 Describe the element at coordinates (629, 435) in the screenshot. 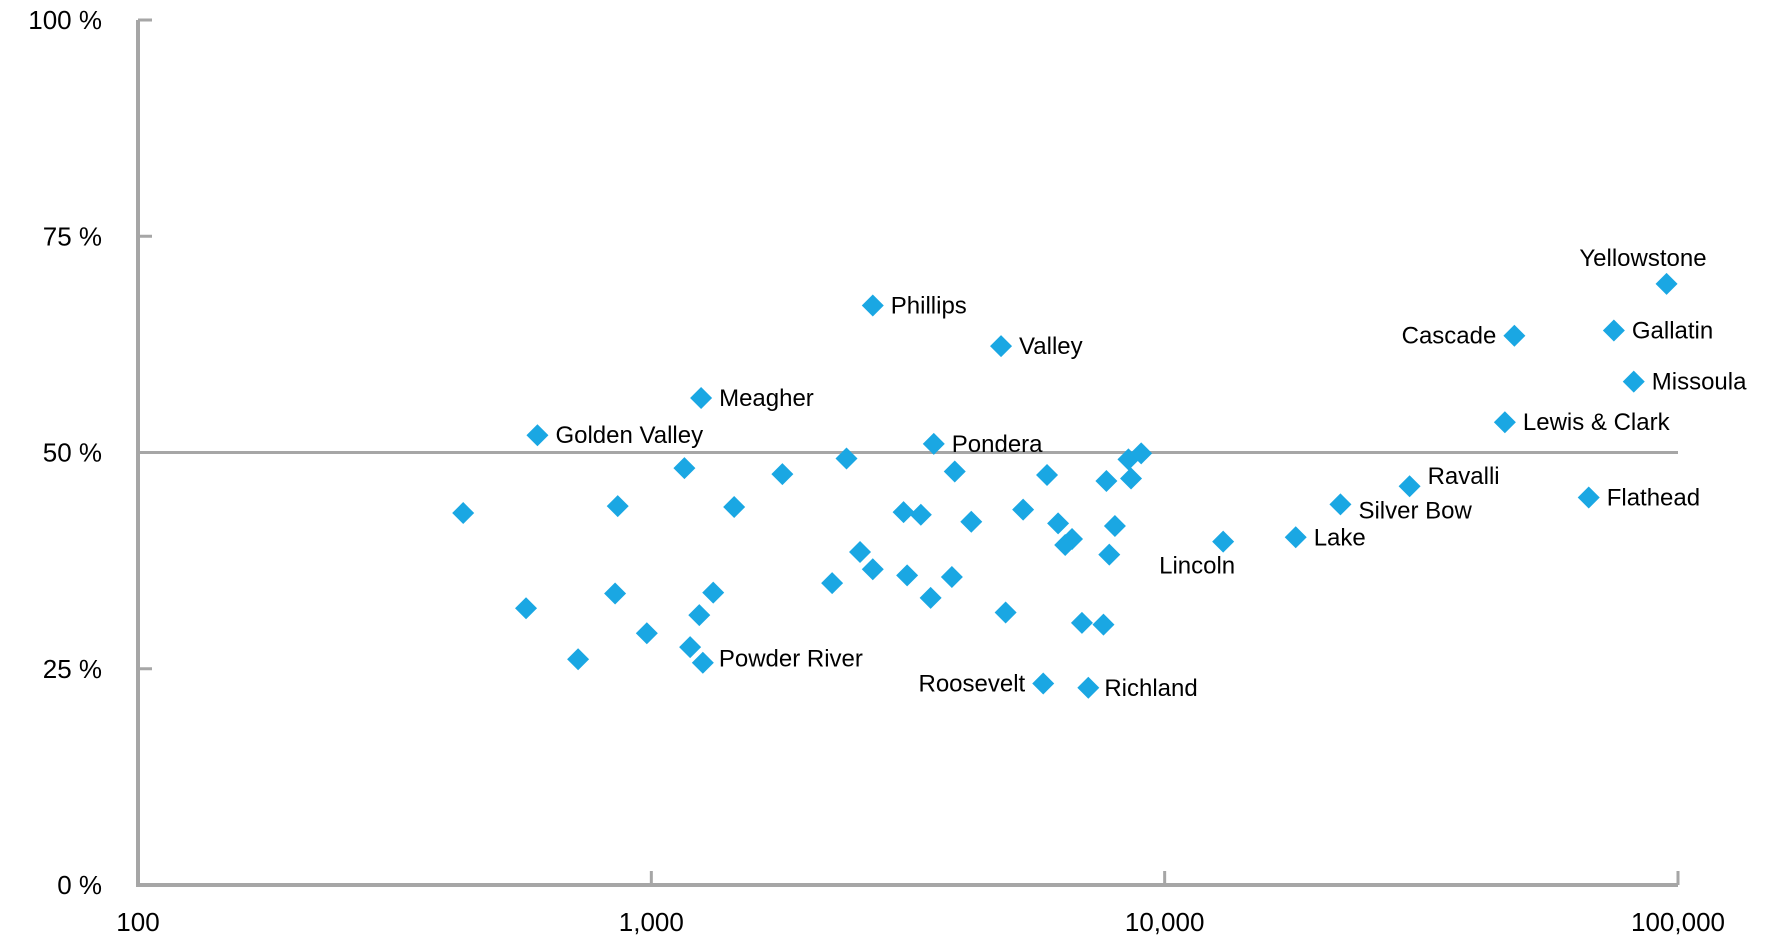

I see `point-label: Golden Valley` at that location.